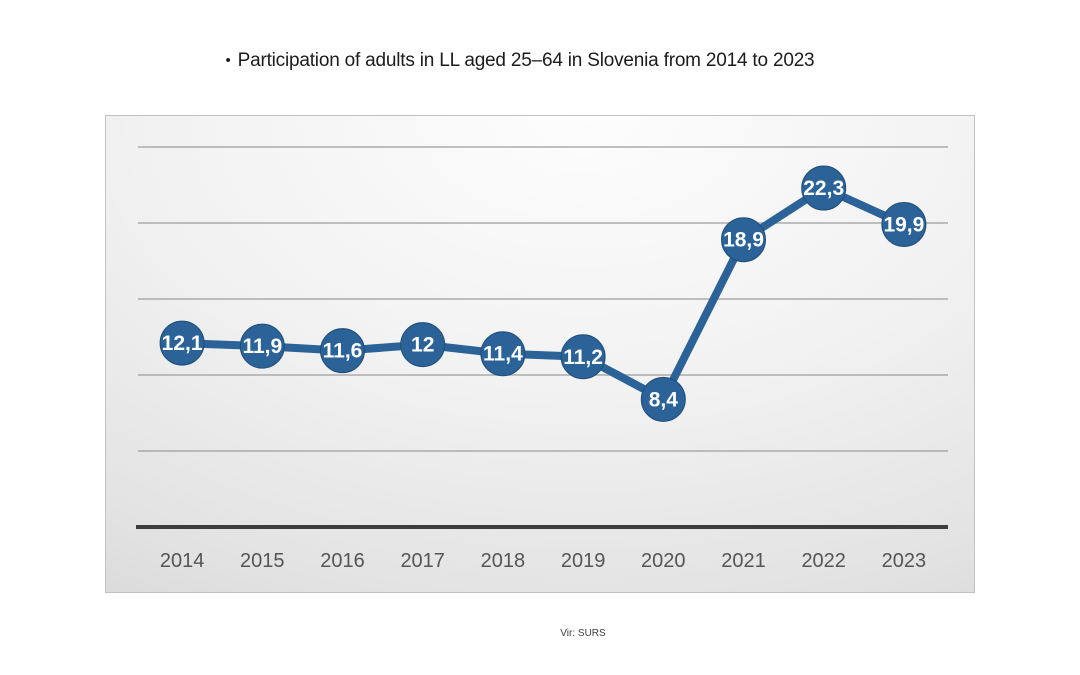  Describe the element at coordinates (583, 561) in the screenshot. I see `x-axis-tick-label: 2019` at that location.